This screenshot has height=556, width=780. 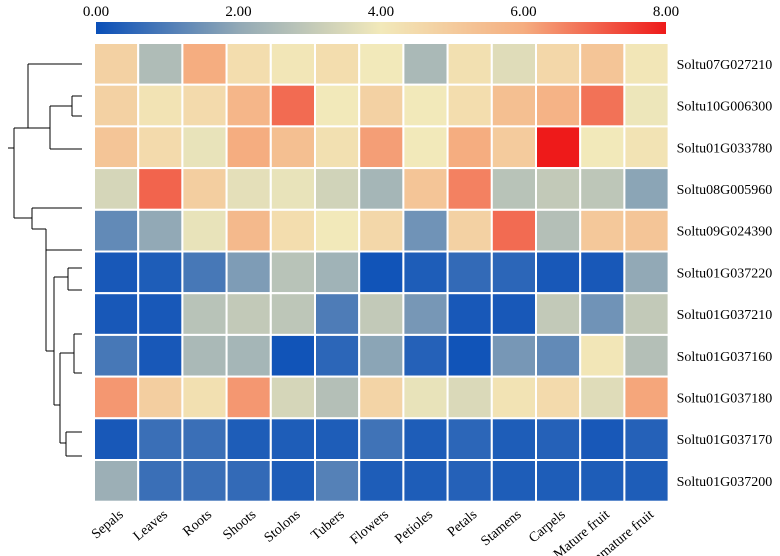 What do you see at coordinates (725, 148) in the screenshot?
I see `row-label: Soltu01G033780` at bounding box center [725, 148].